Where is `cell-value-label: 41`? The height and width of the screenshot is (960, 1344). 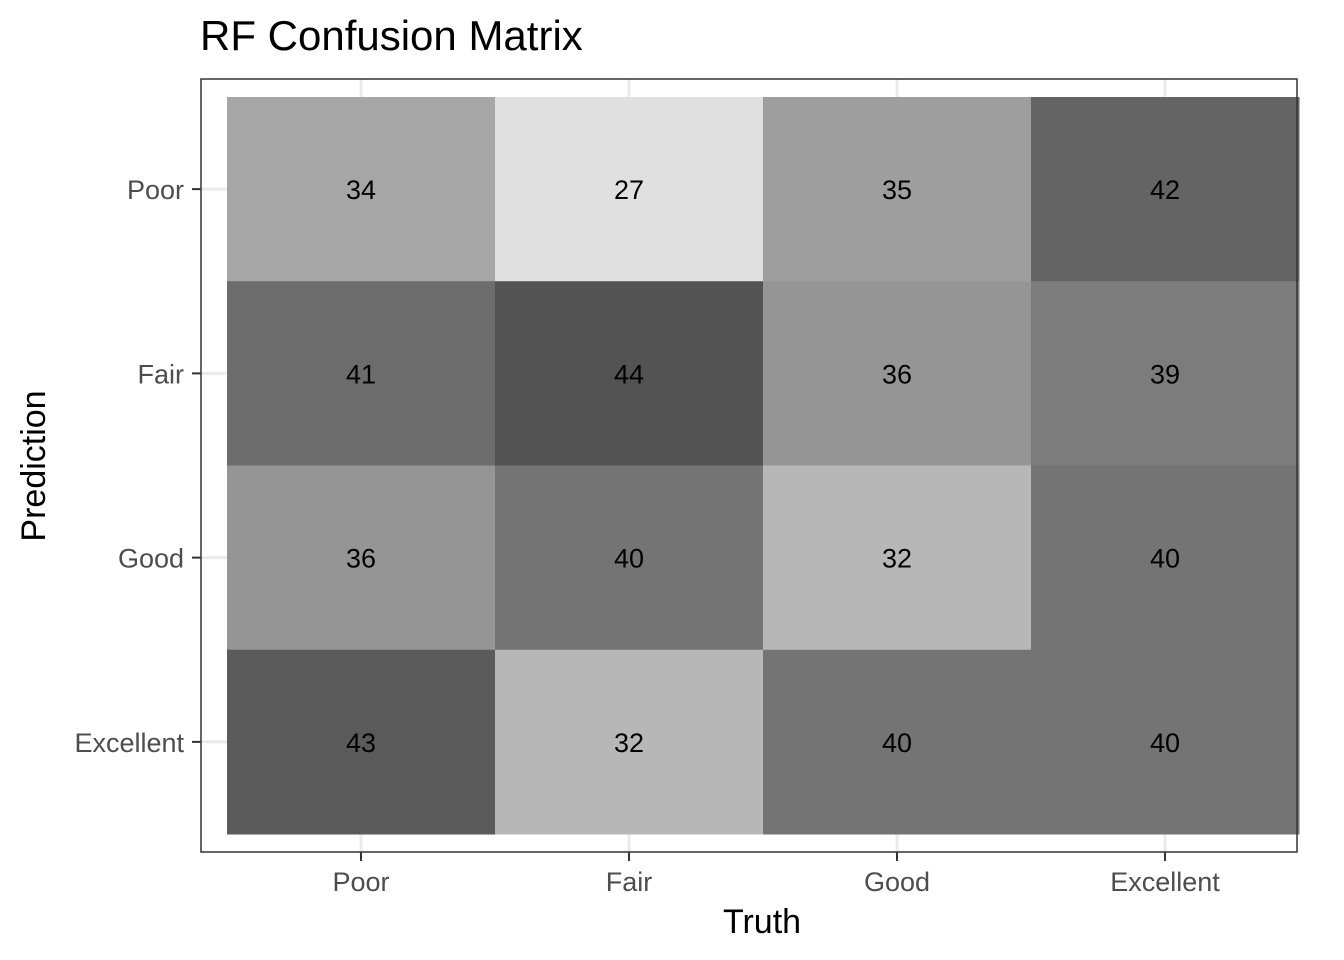 cell-value-label: 41 is located at coordinates (361, 374).